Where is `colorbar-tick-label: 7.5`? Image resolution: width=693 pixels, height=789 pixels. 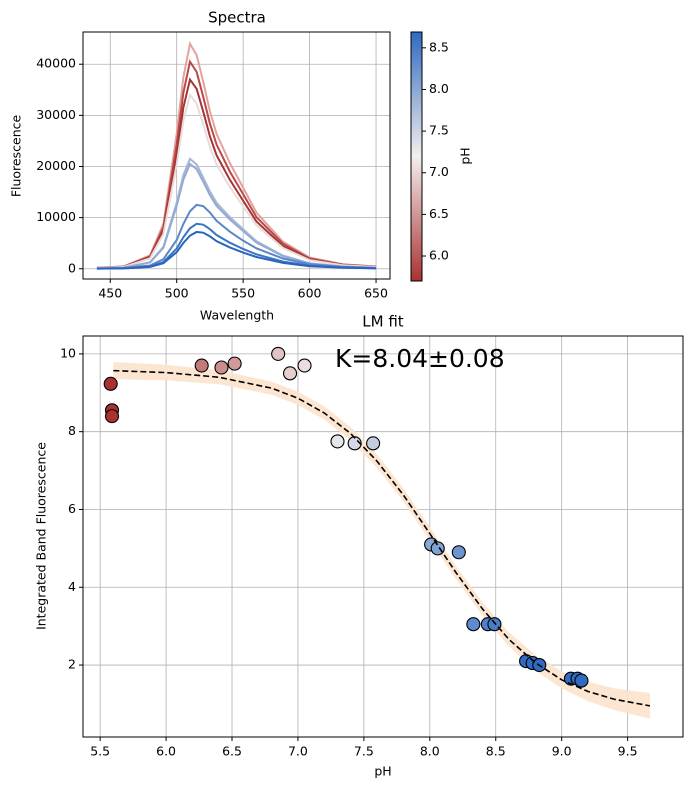
colorbar-tick-label: 7.5 is located at coordinates (439, 130).